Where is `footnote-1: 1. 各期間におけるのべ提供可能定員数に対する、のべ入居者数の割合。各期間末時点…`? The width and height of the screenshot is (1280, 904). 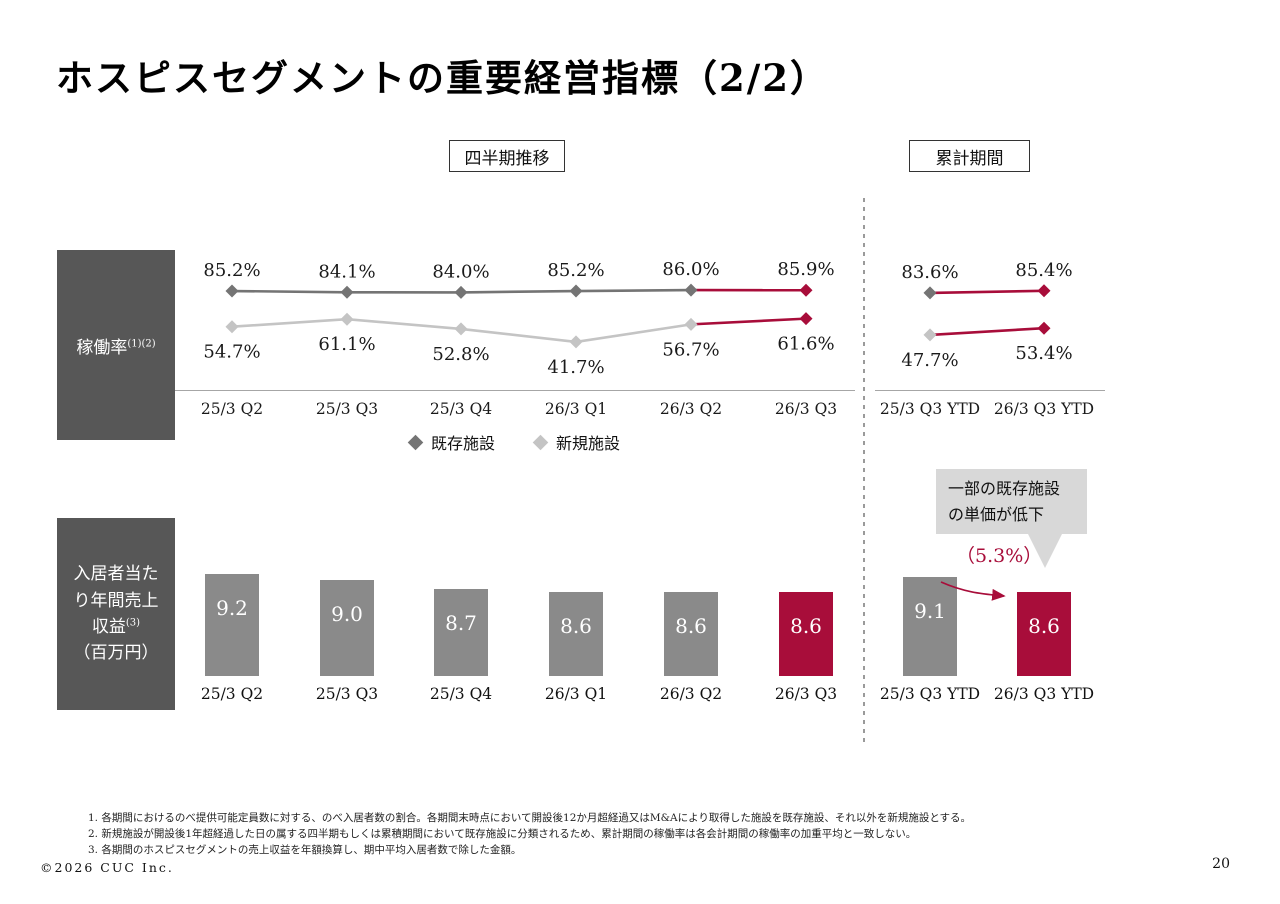 footnote-1: 1. 各期間におけるのべ提供可能定員数に対する、のべ入居者数の割合。各期間末時点… is located at coordinates (530, 818).